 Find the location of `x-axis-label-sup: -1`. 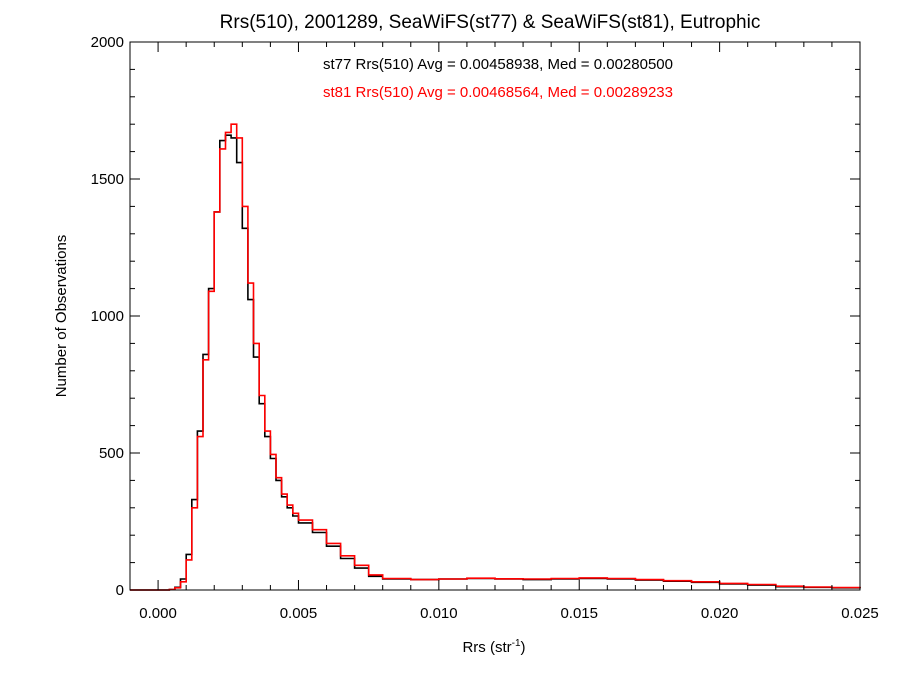

x-axis-label-sup: -1 is located at coordinates (516, 643).